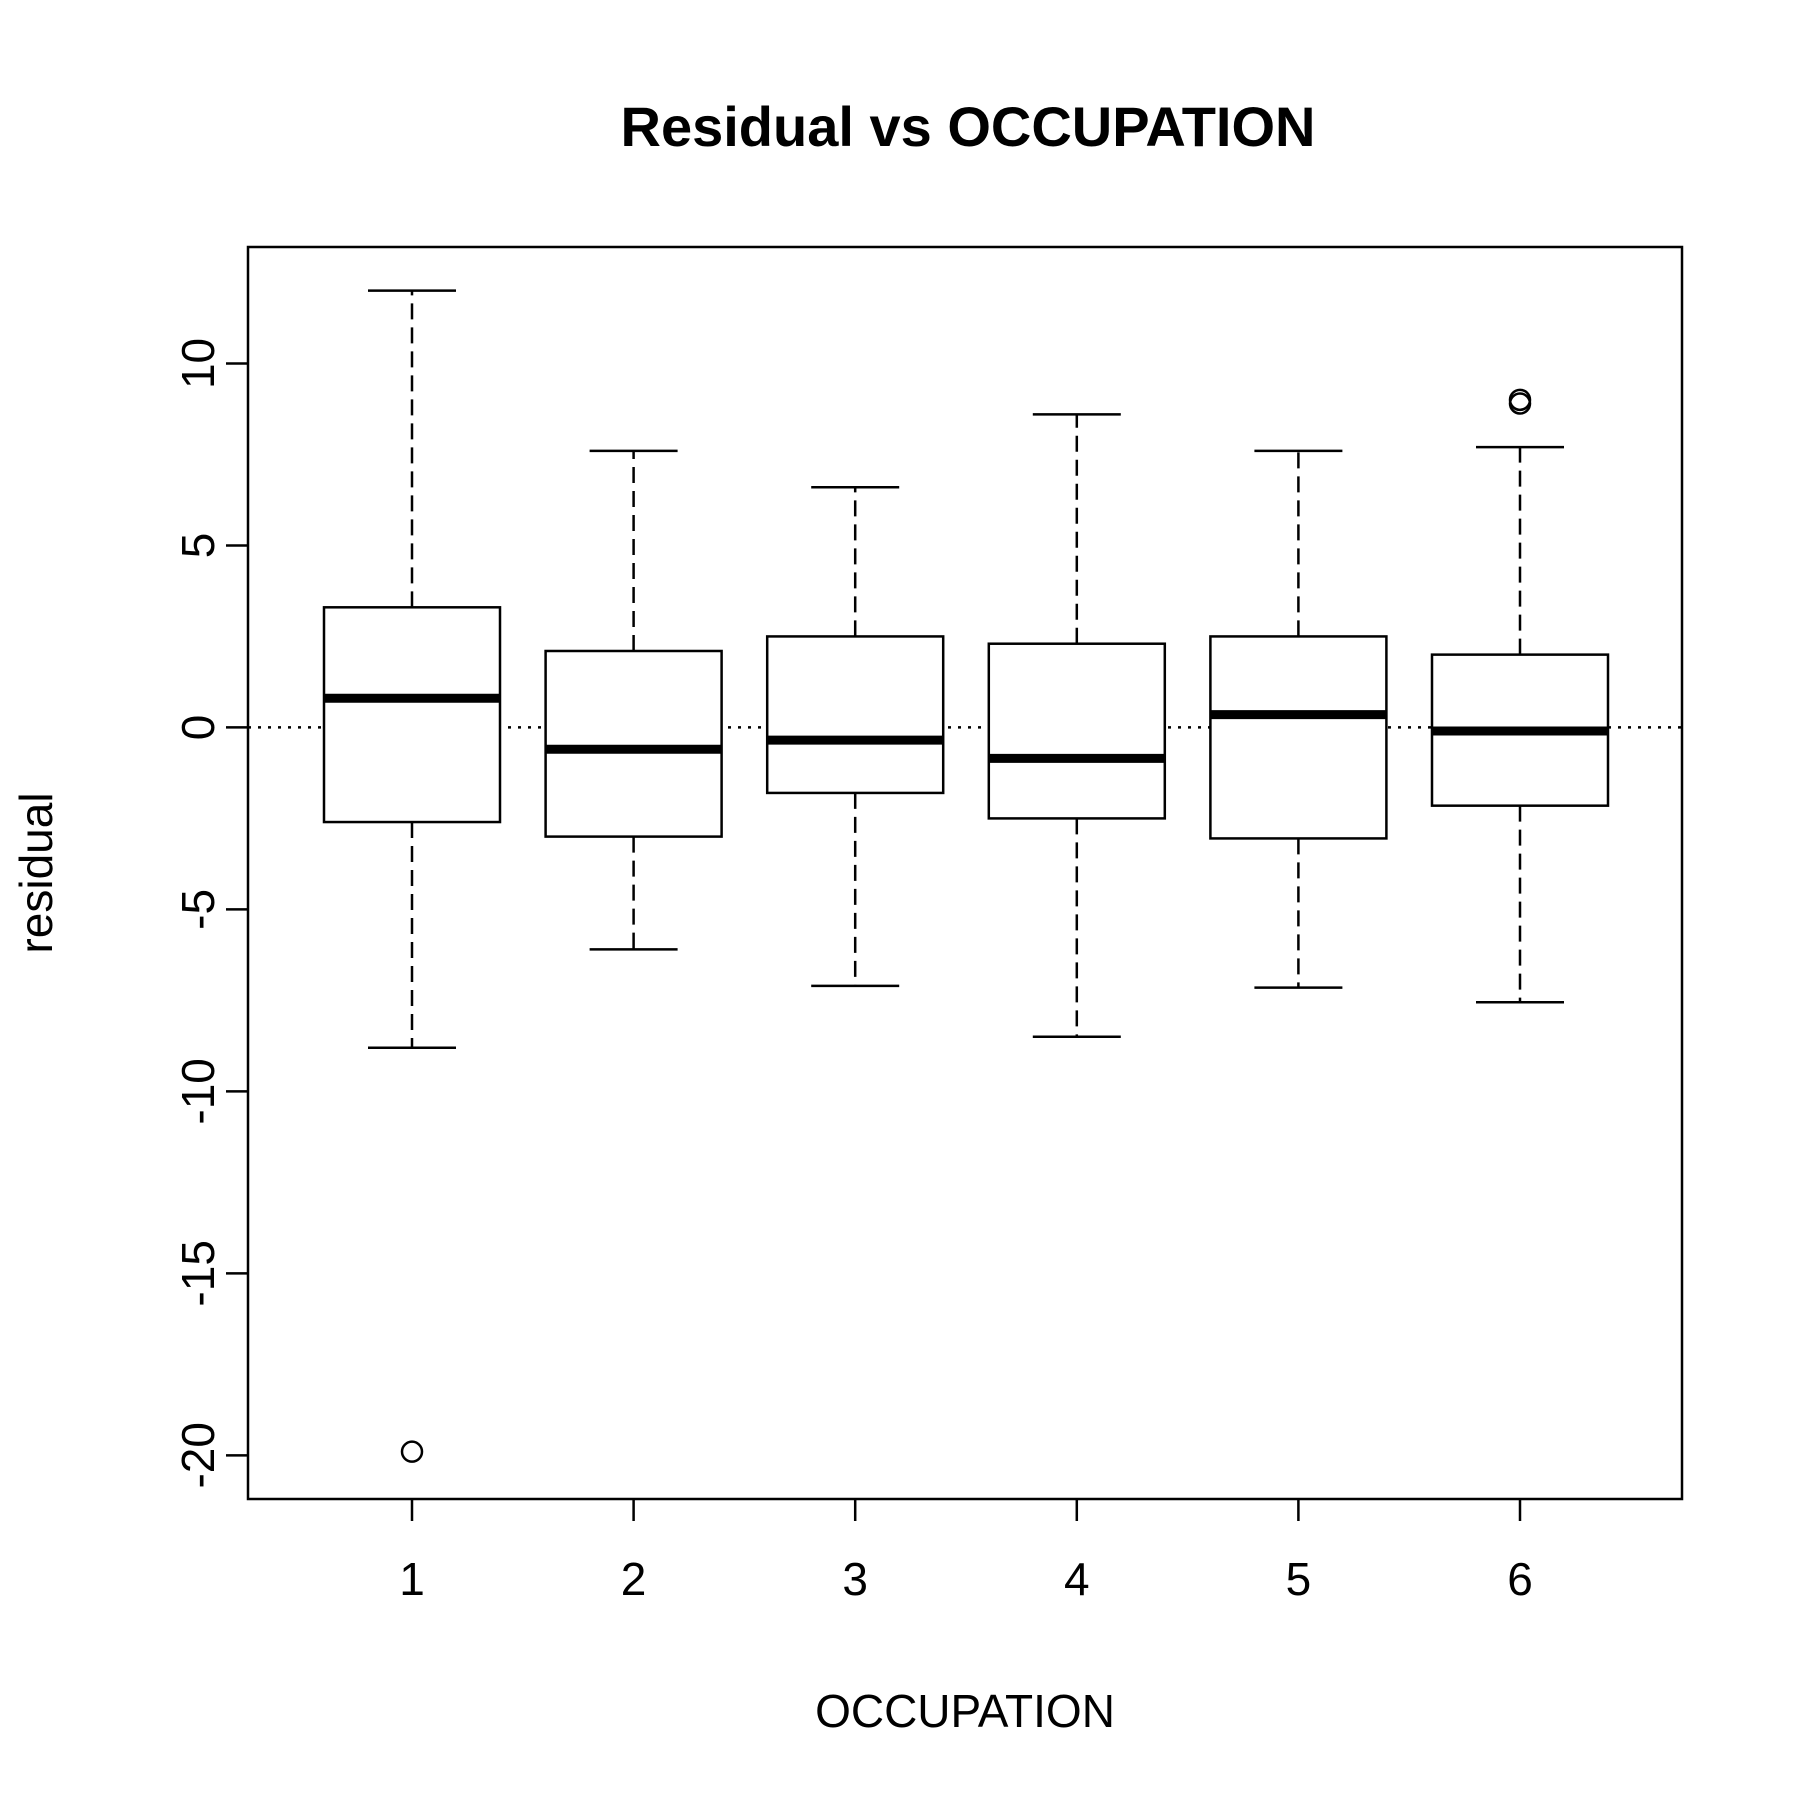 This screenshot has width=1800, height=1805. I want to click on y-tick-label: 0, so click(198, 728).